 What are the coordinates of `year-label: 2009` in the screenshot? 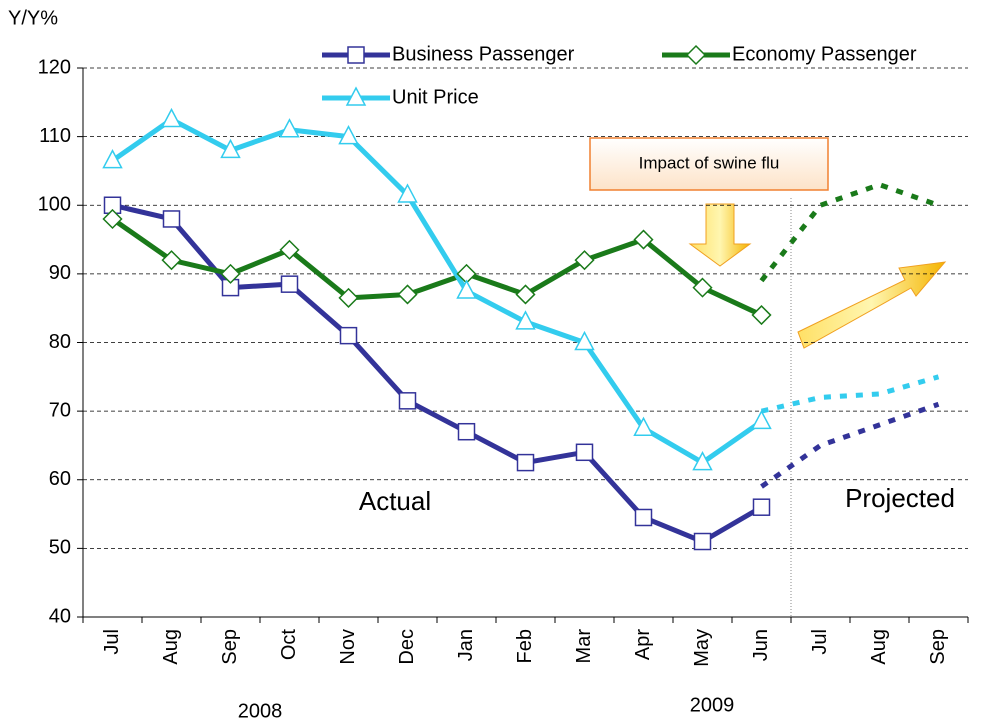 It's located at (712, 705).